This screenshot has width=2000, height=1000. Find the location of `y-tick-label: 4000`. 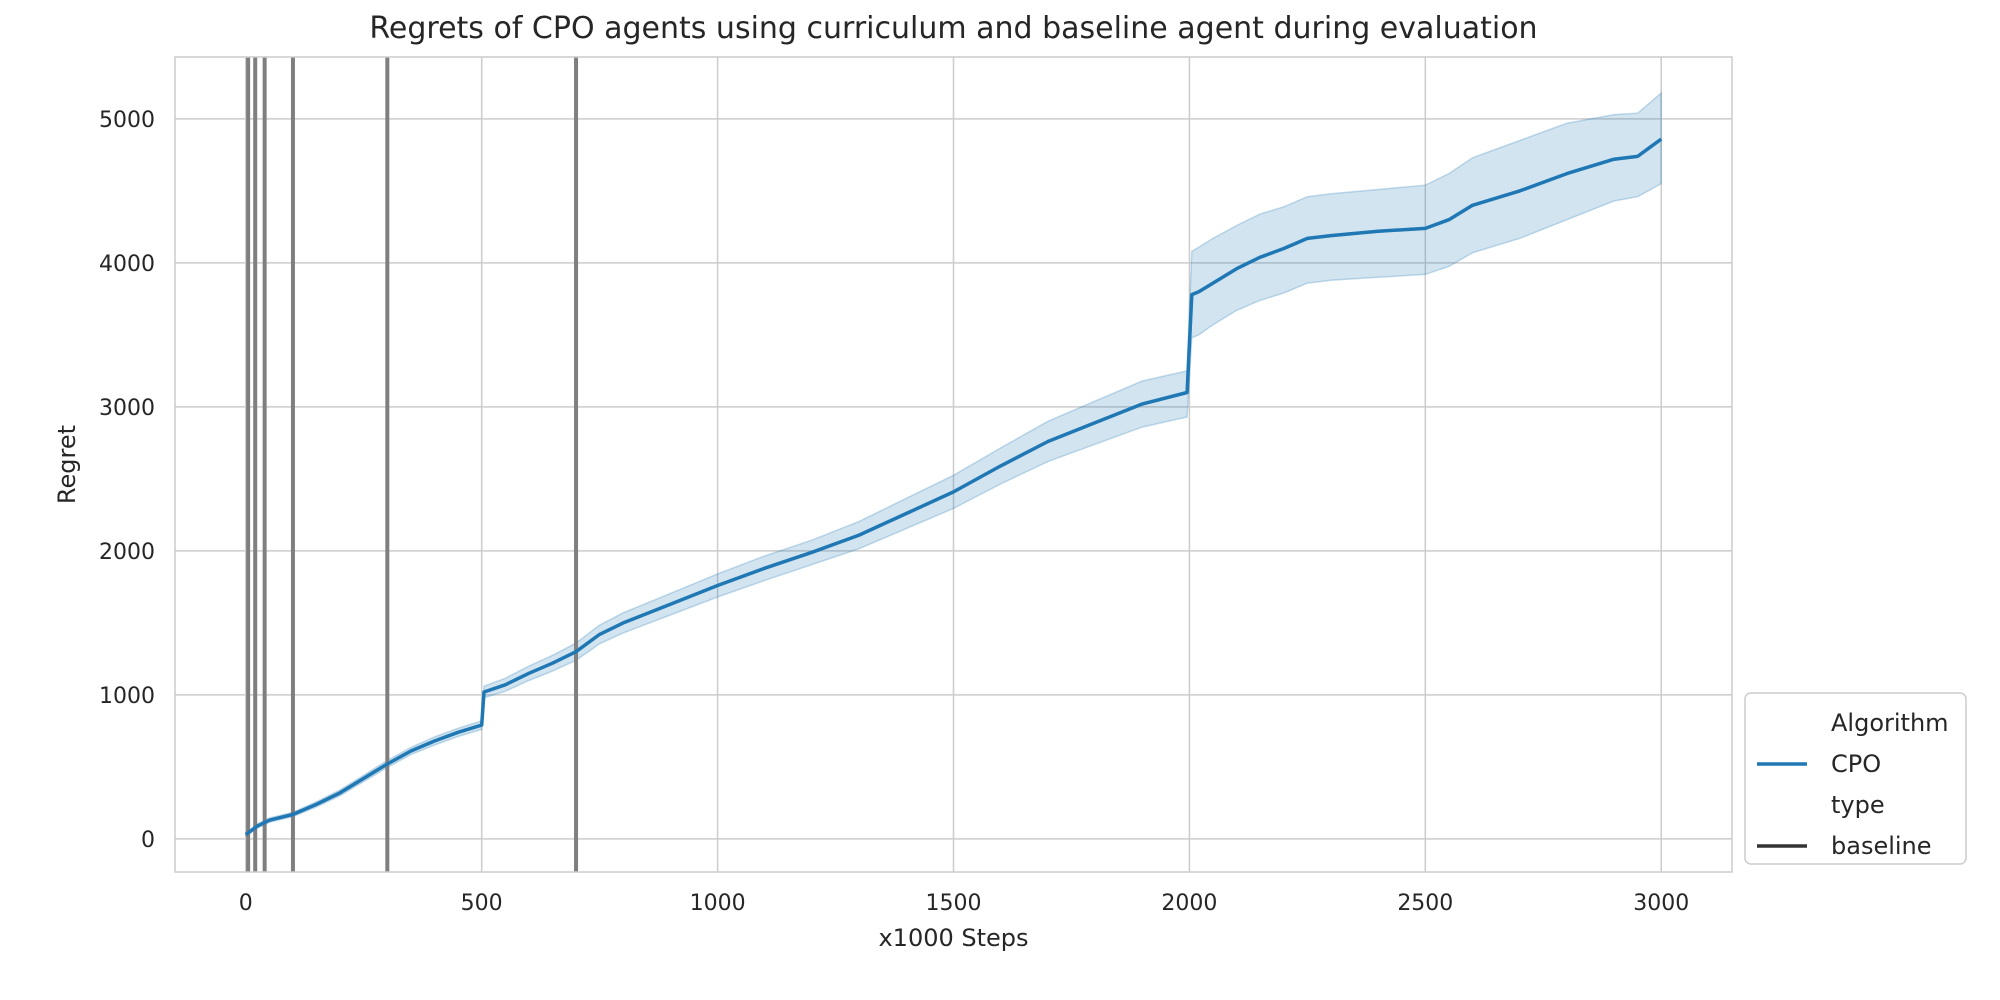

y-tick-label: 4000 is located at coordinates (127, 264).